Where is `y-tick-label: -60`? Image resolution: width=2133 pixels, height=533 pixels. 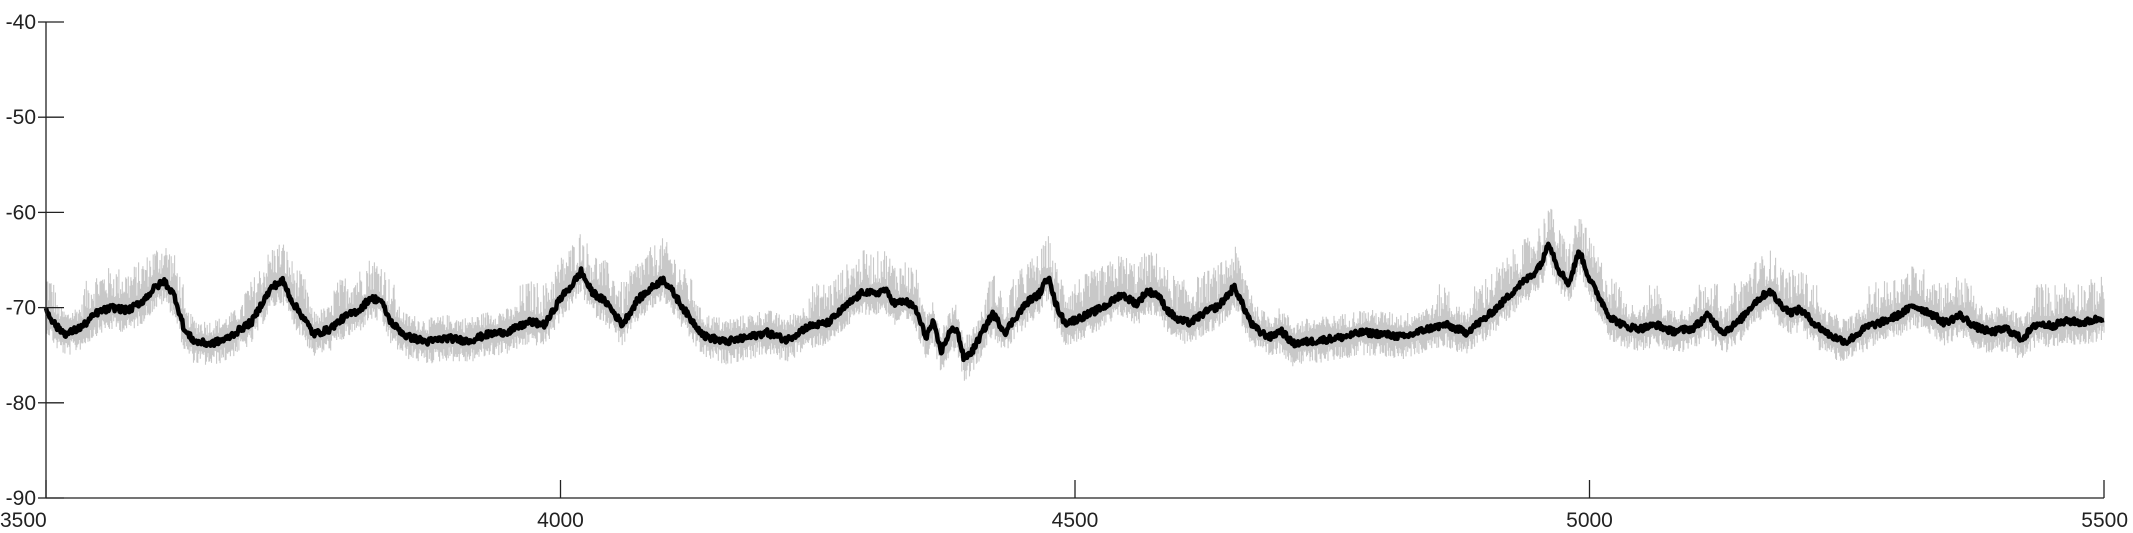
y-tick-label: -60 is located at coordinates (21, 212).